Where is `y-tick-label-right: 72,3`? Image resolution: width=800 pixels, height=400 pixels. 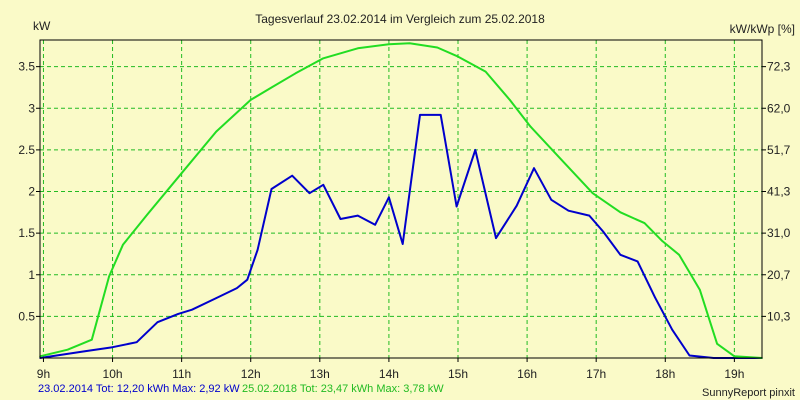 y-tick-label-right: 72,3 is located at coordinates (779, 67).